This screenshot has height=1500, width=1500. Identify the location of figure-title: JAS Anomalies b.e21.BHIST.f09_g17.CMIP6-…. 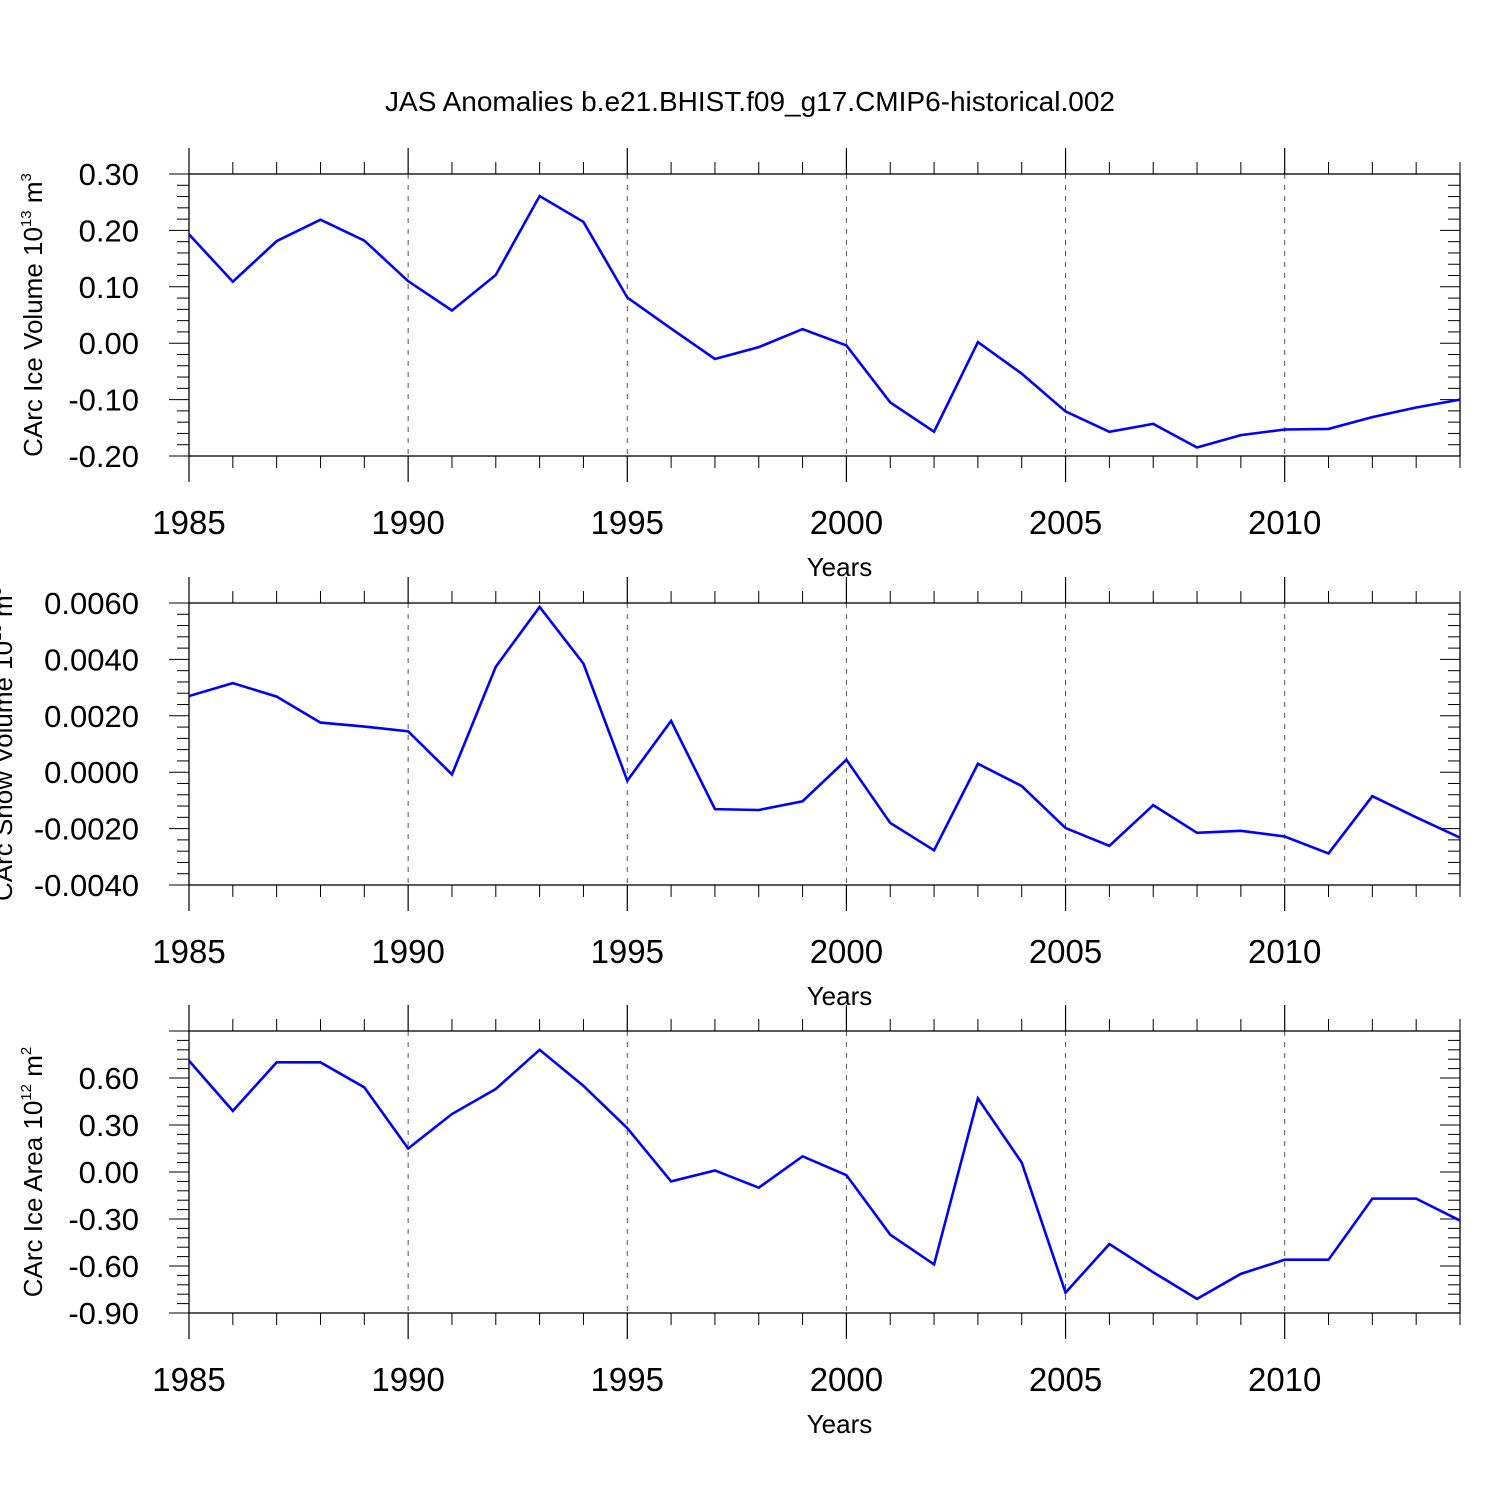
(750, 101).